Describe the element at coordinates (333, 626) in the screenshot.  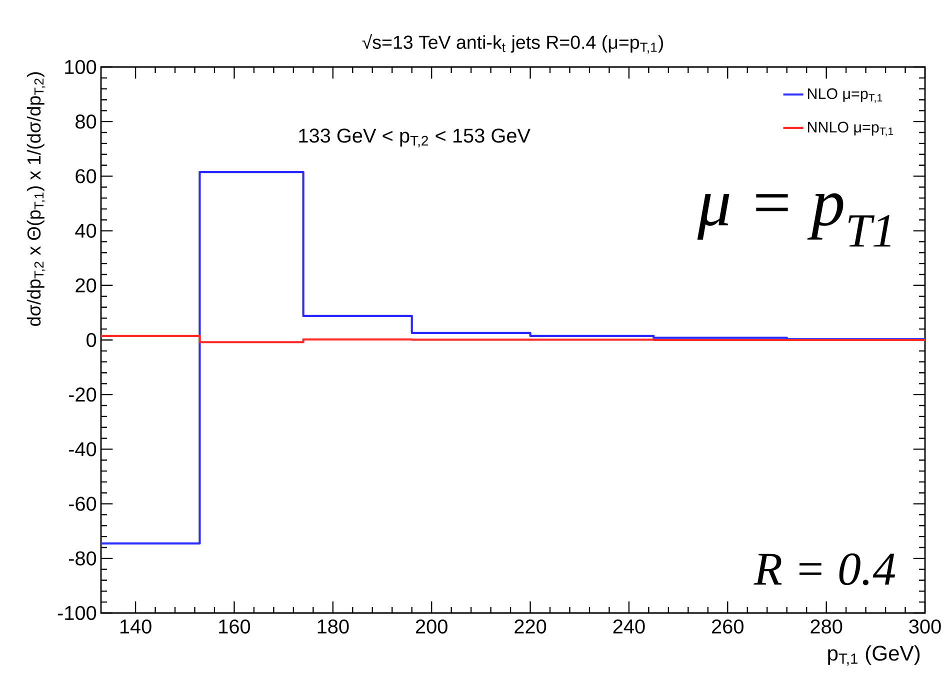
I see `x-tick-label: 180` at that location.